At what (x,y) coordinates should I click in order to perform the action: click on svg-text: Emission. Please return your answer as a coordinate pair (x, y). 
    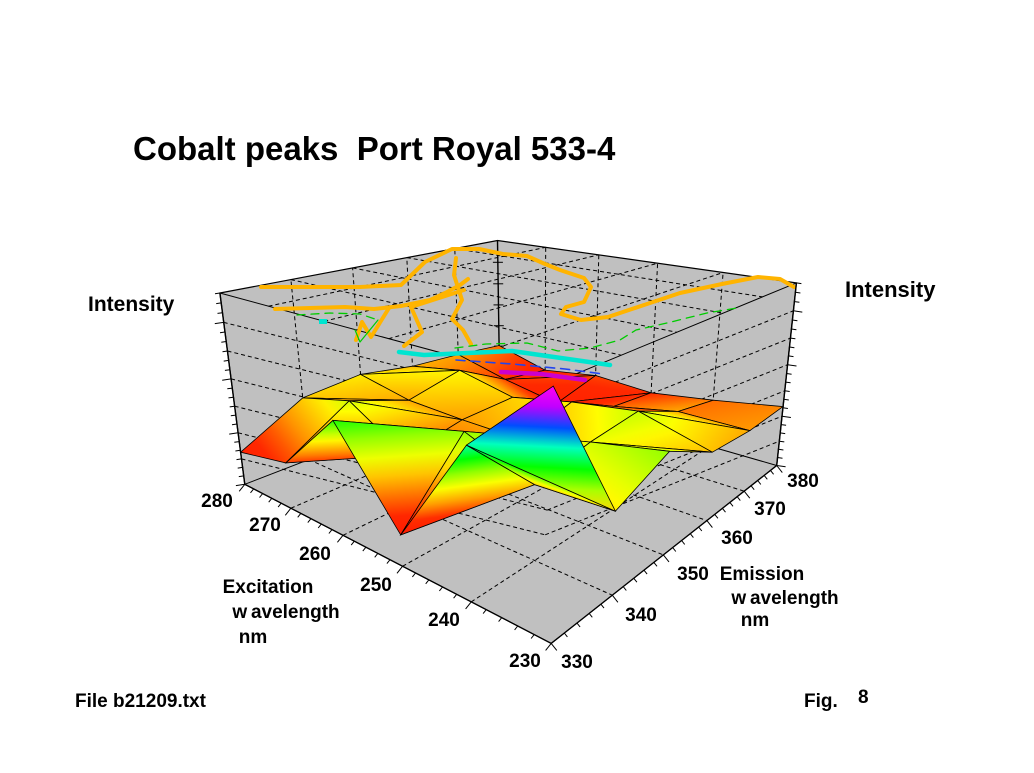
    Looking at the image, I should click on (762, 574).